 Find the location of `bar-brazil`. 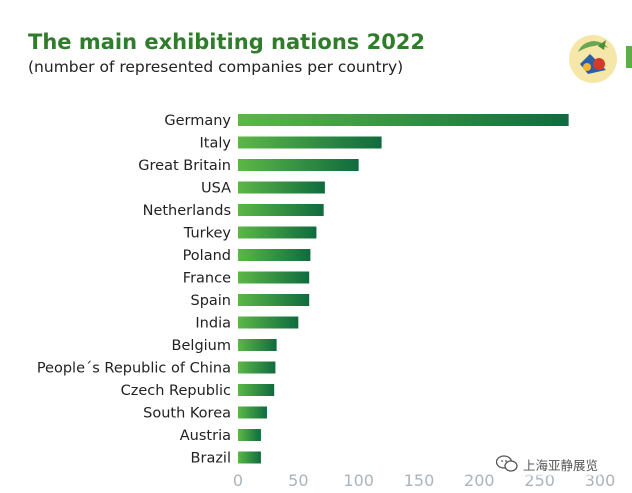

bar-brazil is located at coordinates (249, 457).